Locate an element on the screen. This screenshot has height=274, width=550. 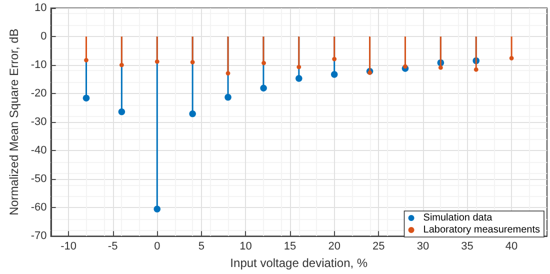
x-tick-label: 20 is located at coordinates (334, 246).